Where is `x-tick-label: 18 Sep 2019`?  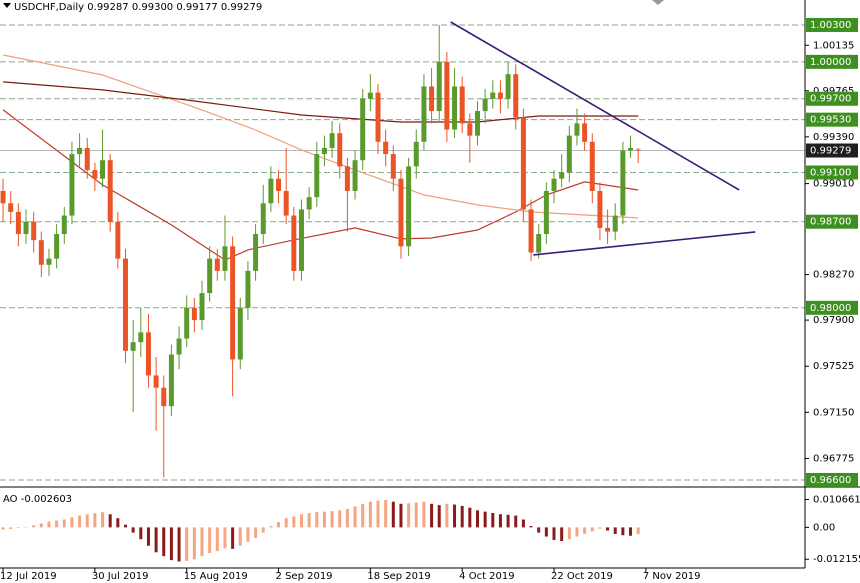 x-tick-label: 18 Sep 2019 is located at coordinates (398, 576).